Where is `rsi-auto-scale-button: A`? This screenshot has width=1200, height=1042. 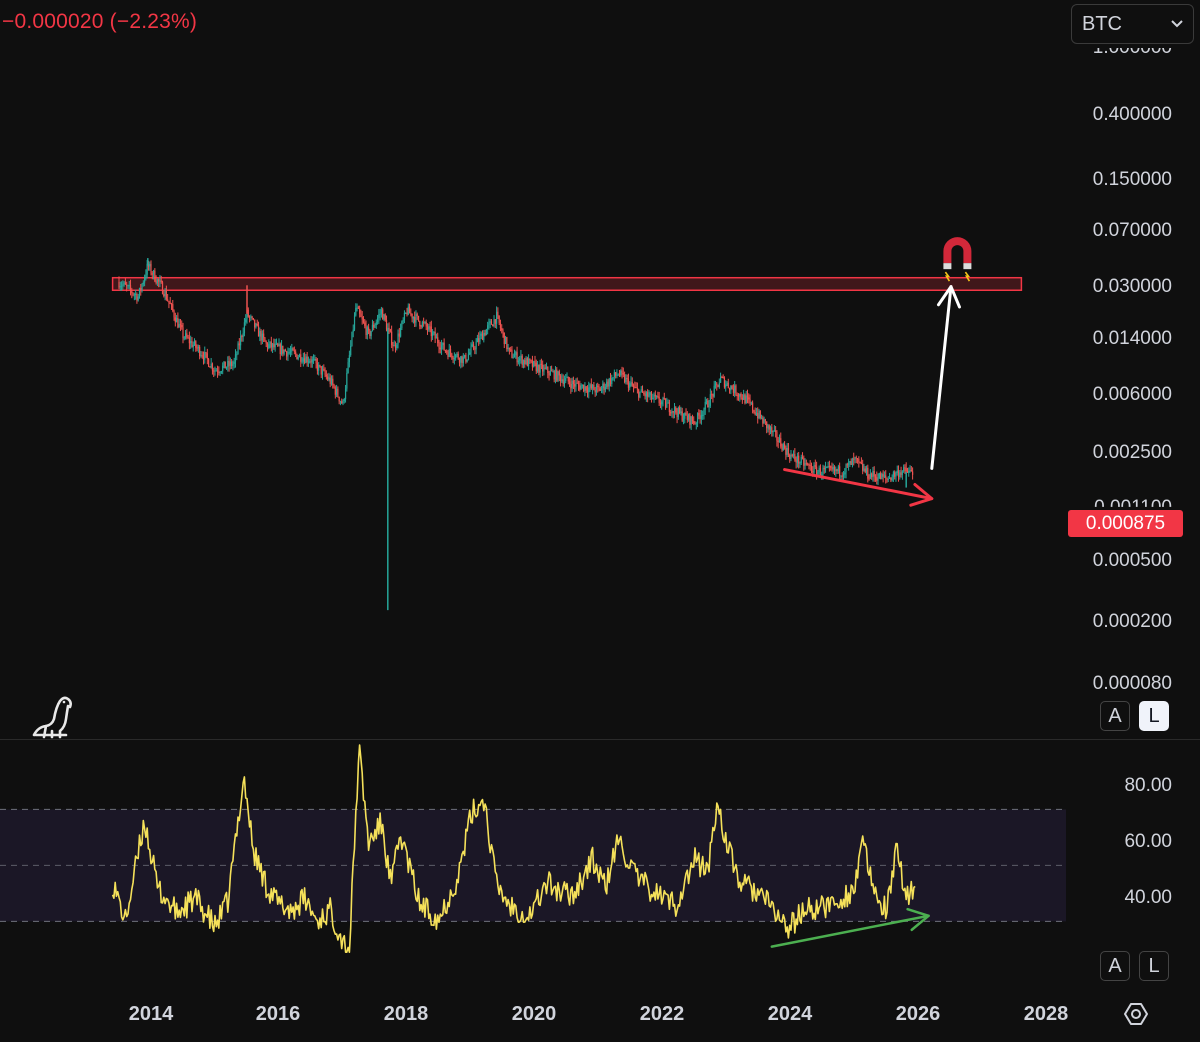
rsi-auto-scale-button: A is located at coordinates (1115, 966).